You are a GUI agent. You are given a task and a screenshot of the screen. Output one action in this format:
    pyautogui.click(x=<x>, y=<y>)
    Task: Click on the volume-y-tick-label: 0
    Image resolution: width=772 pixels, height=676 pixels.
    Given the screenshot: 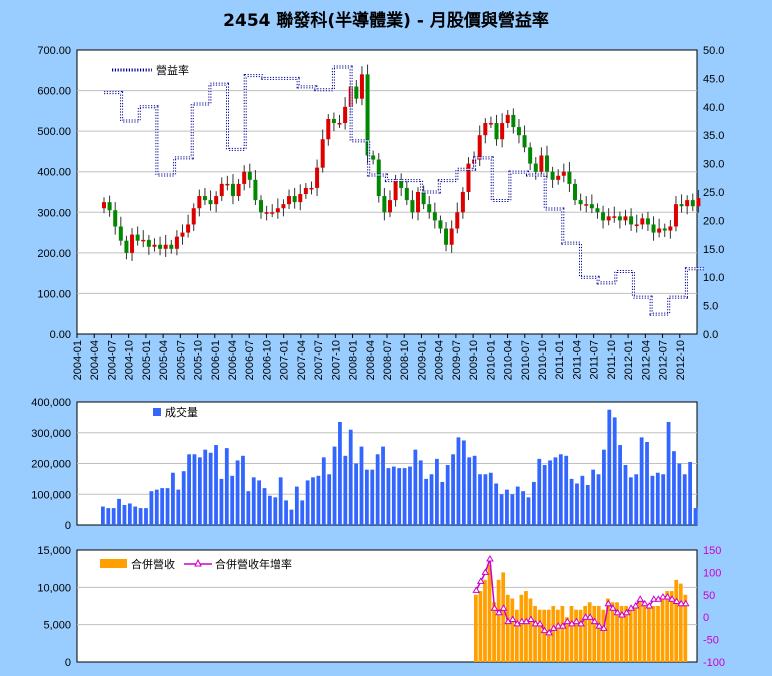 What is the action you would take?
    pyautogui.click(x=68, y=526)
    